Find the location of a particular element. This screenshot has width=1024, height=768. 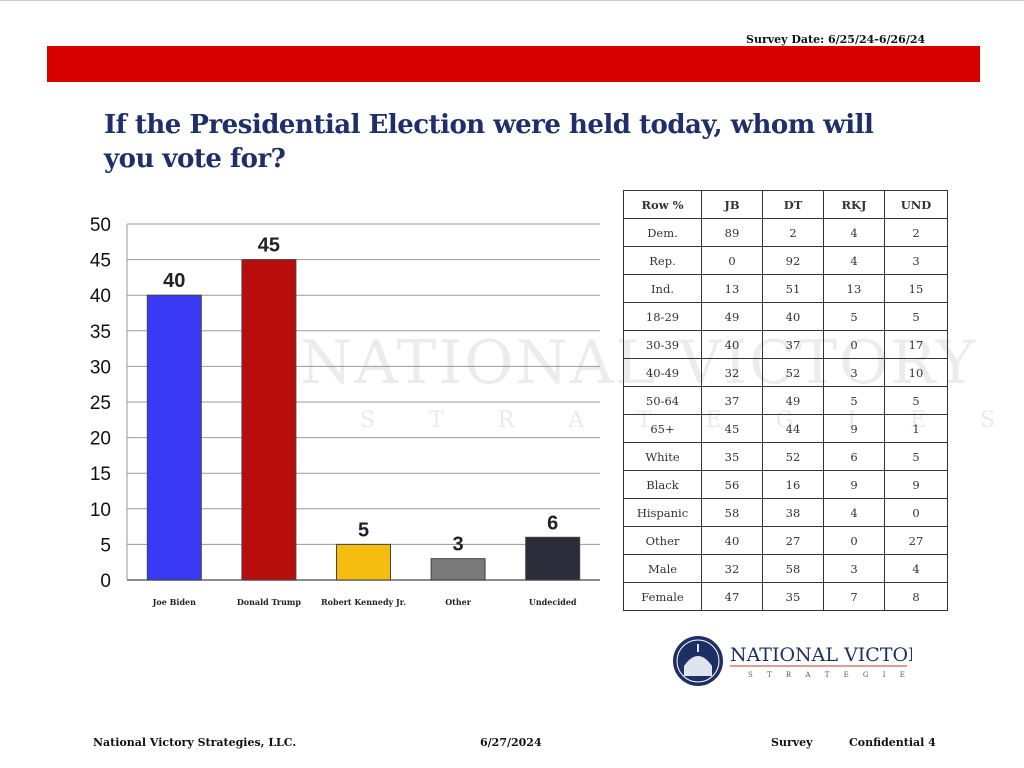

footer-date: 6/27/2024 is located at coordinates (511, 742).